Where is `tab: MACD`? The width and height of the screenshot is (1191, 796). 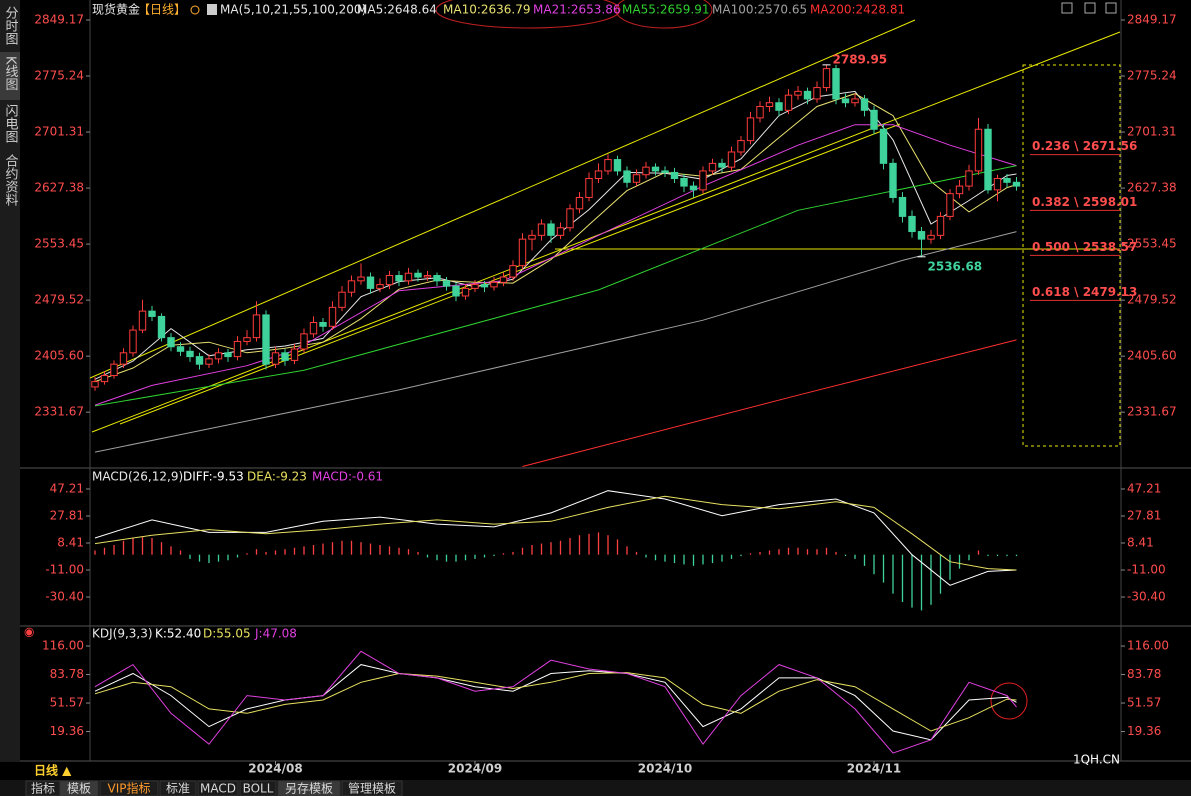 tab: MACD is located at coordinates (218, 789).